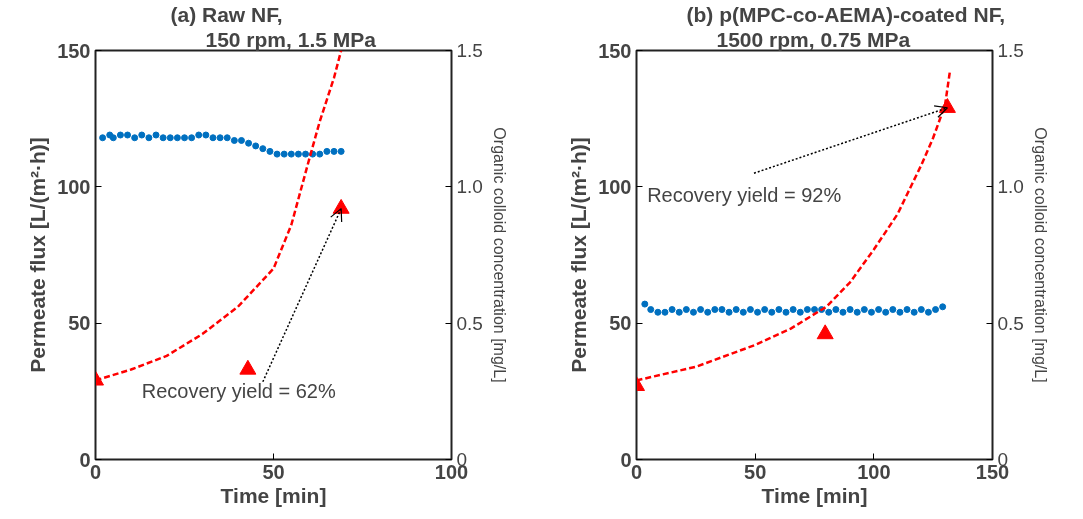  What do you see at coordinates (874, 471) in the screenshot?
I see `x-tick-label: 100` at bounding box center [874, 471].